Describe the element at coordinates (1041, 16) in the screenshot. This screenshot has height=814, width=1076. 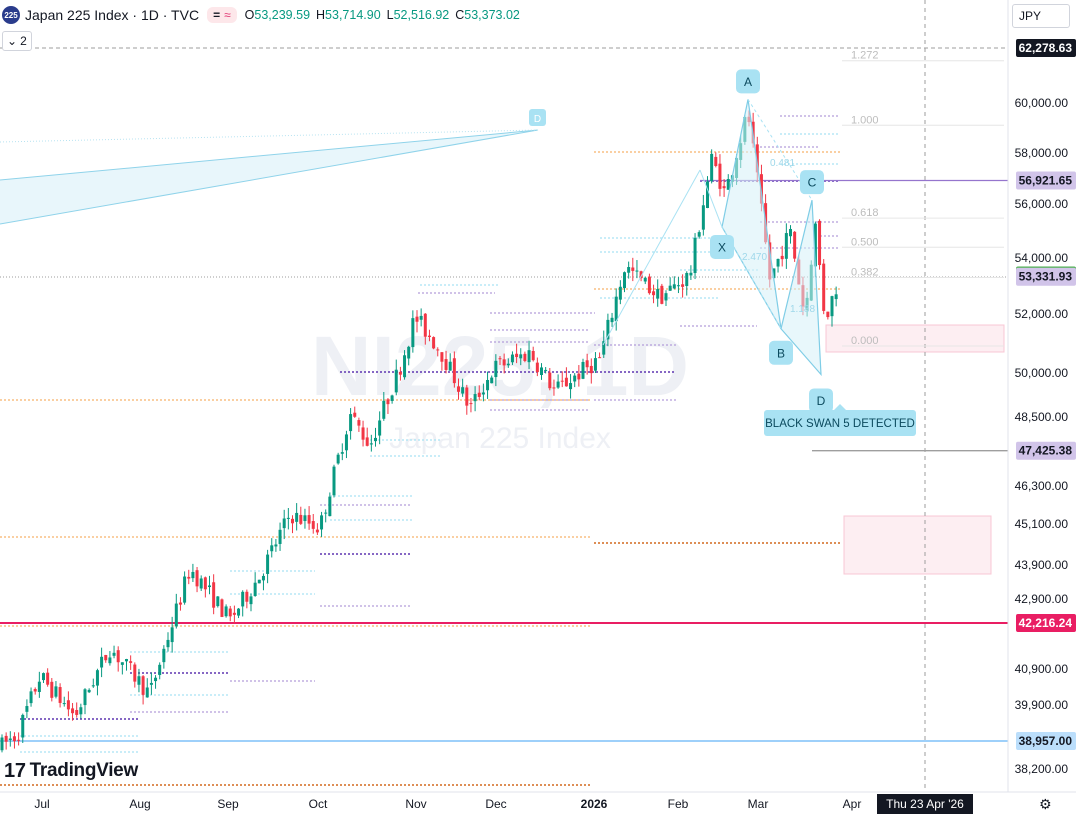
I see `currency-button: JPY` at that location.